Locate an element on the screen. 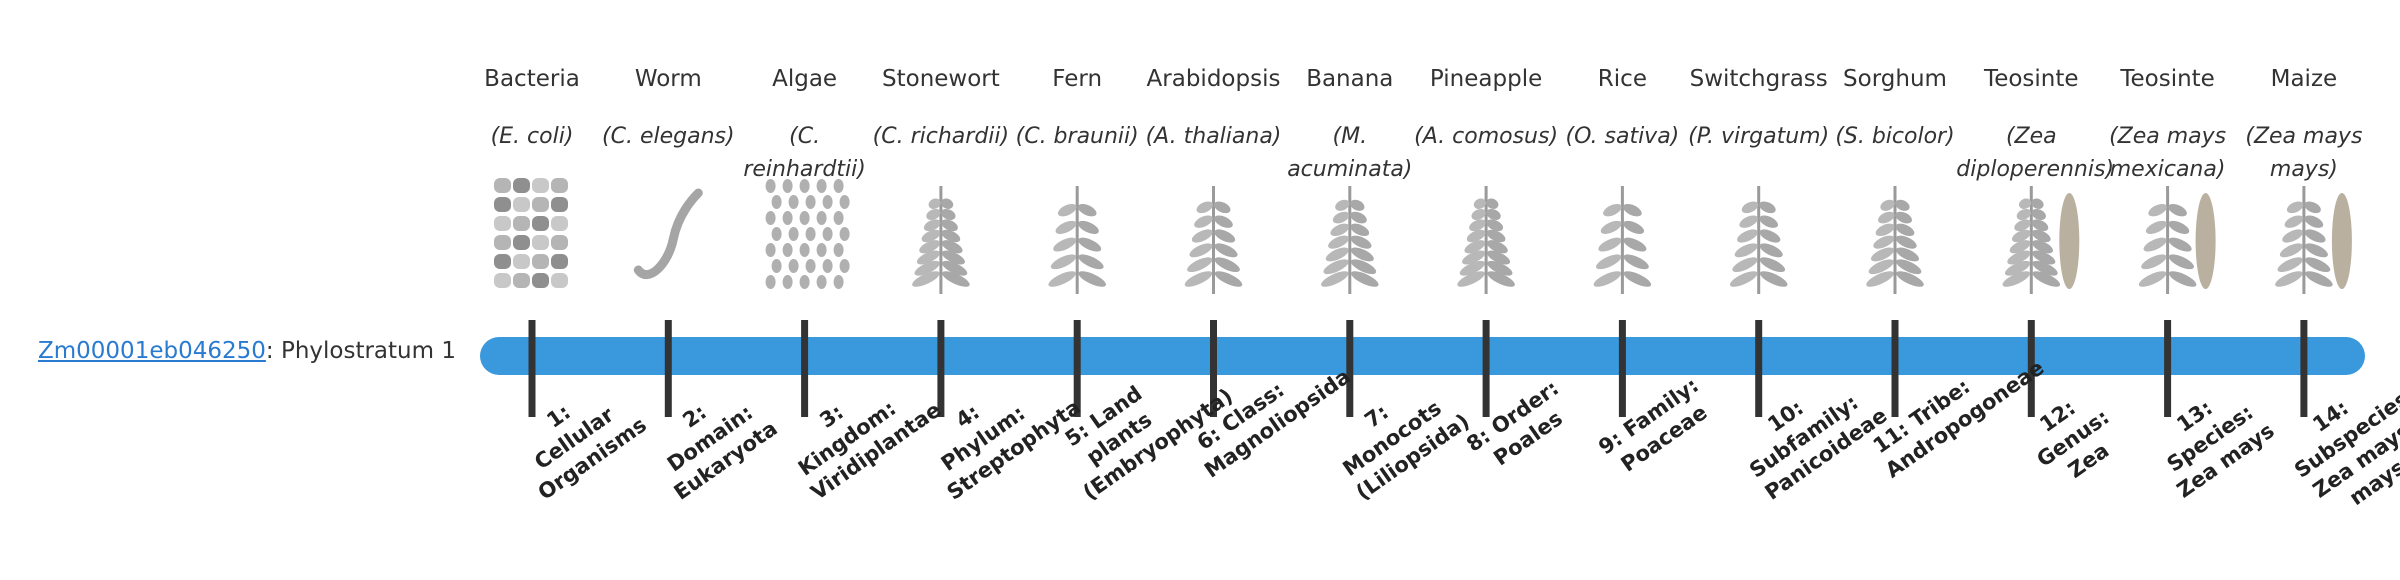 This screenshot has width=2400, height=580. organism-name: Banana is located at coordinates (1350, 79).